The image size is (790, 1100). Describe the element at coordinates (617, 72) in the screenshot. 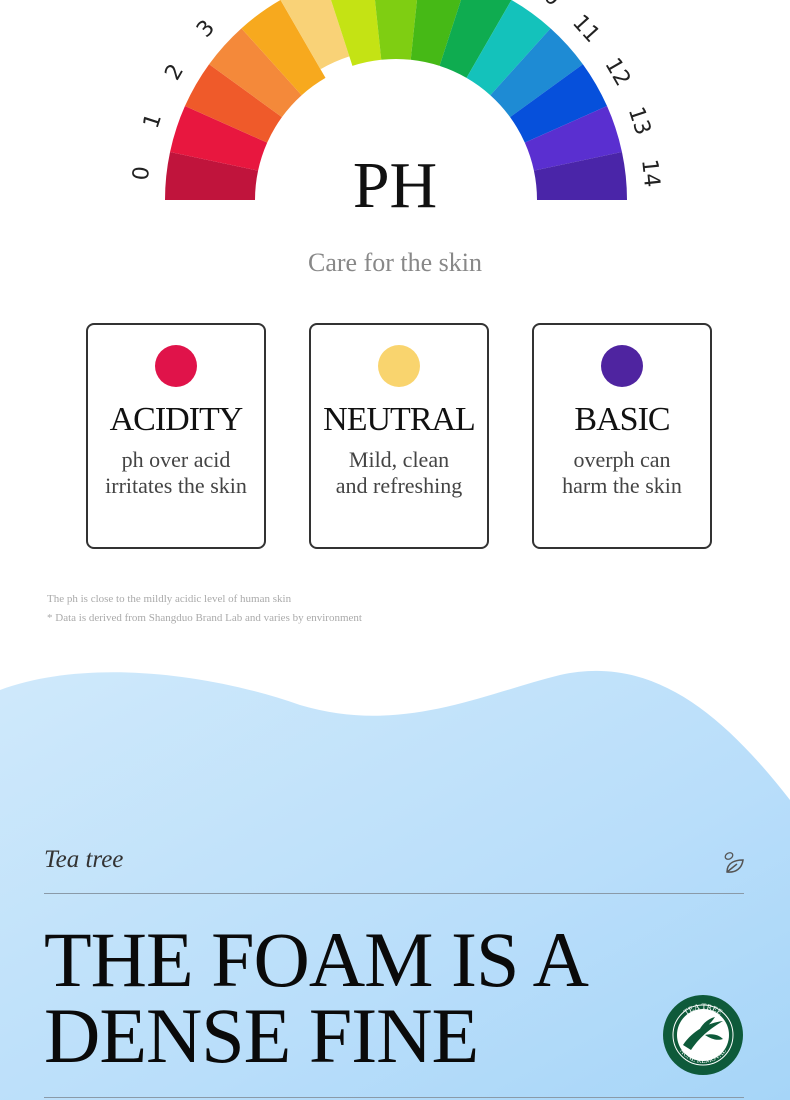

I see `ph-label: 12` at that location.